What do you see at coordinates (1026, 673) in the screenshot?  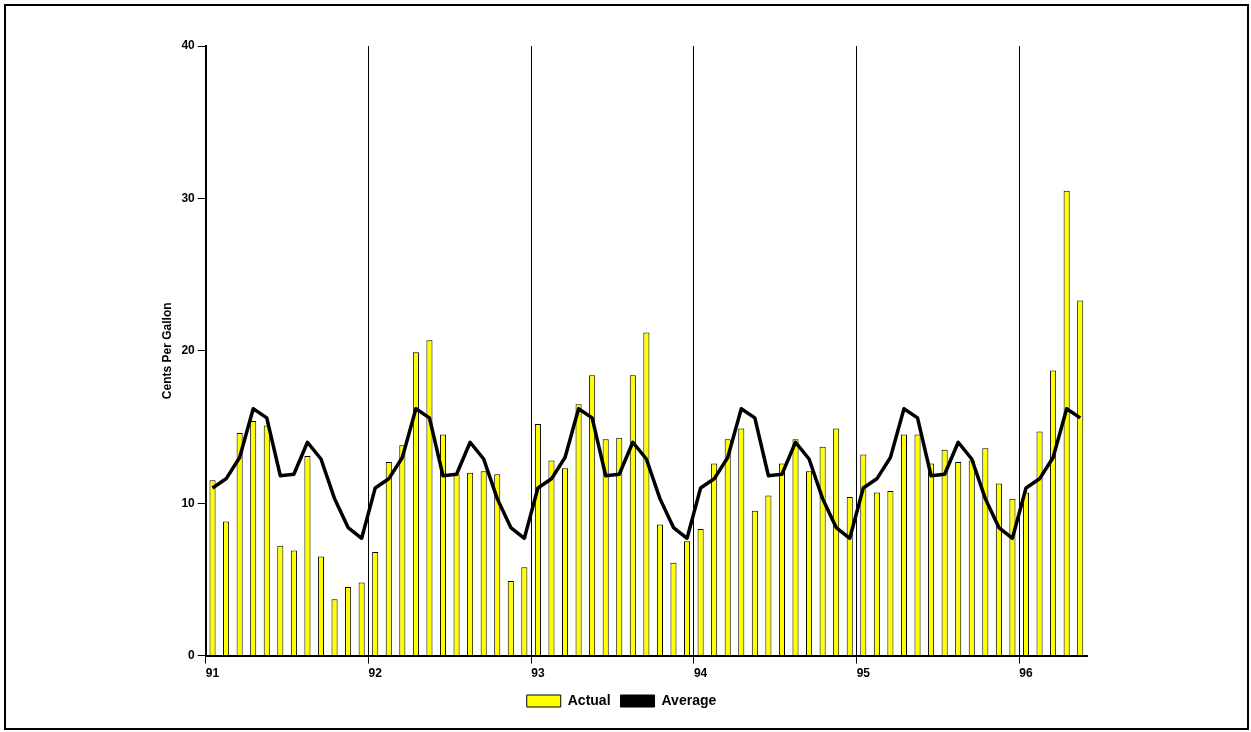 I see `x-tick-label: 96` at bounding box center [1026, 673].